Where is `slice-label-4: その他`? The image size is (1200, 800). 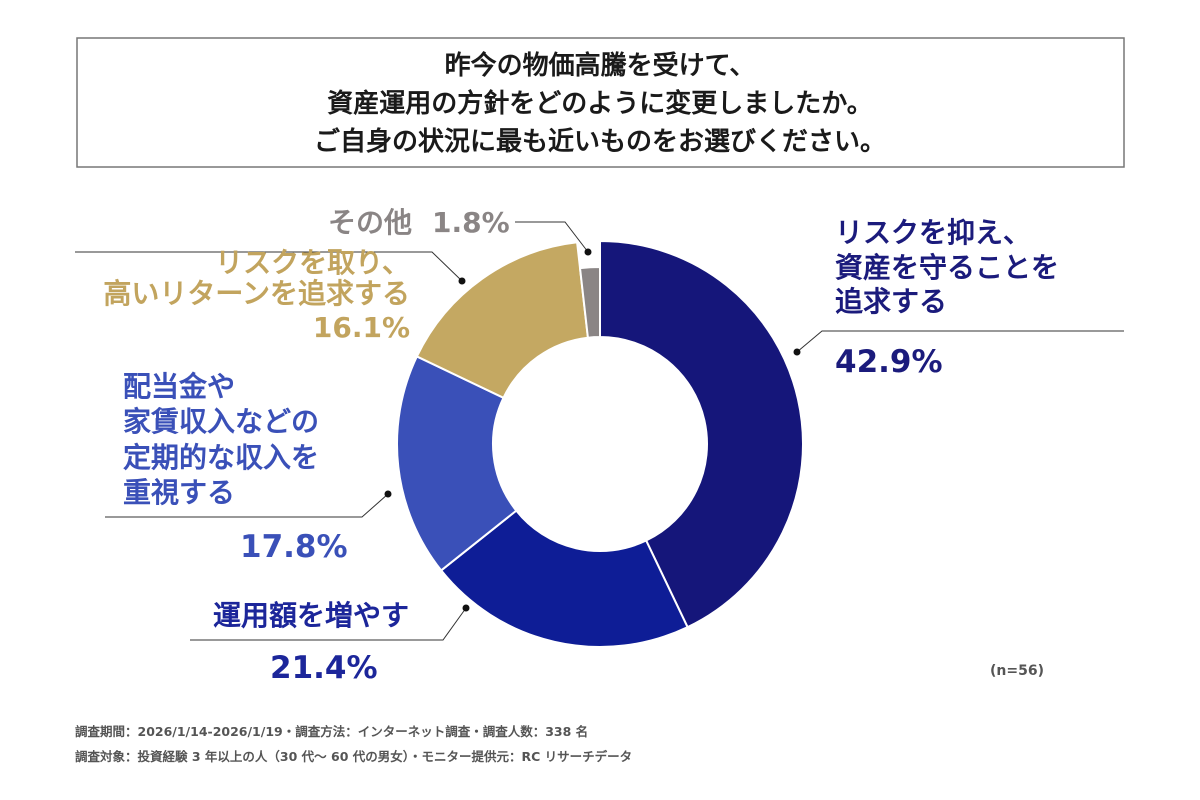
slice-label-4: その他 is located at coordinates (370, 222).